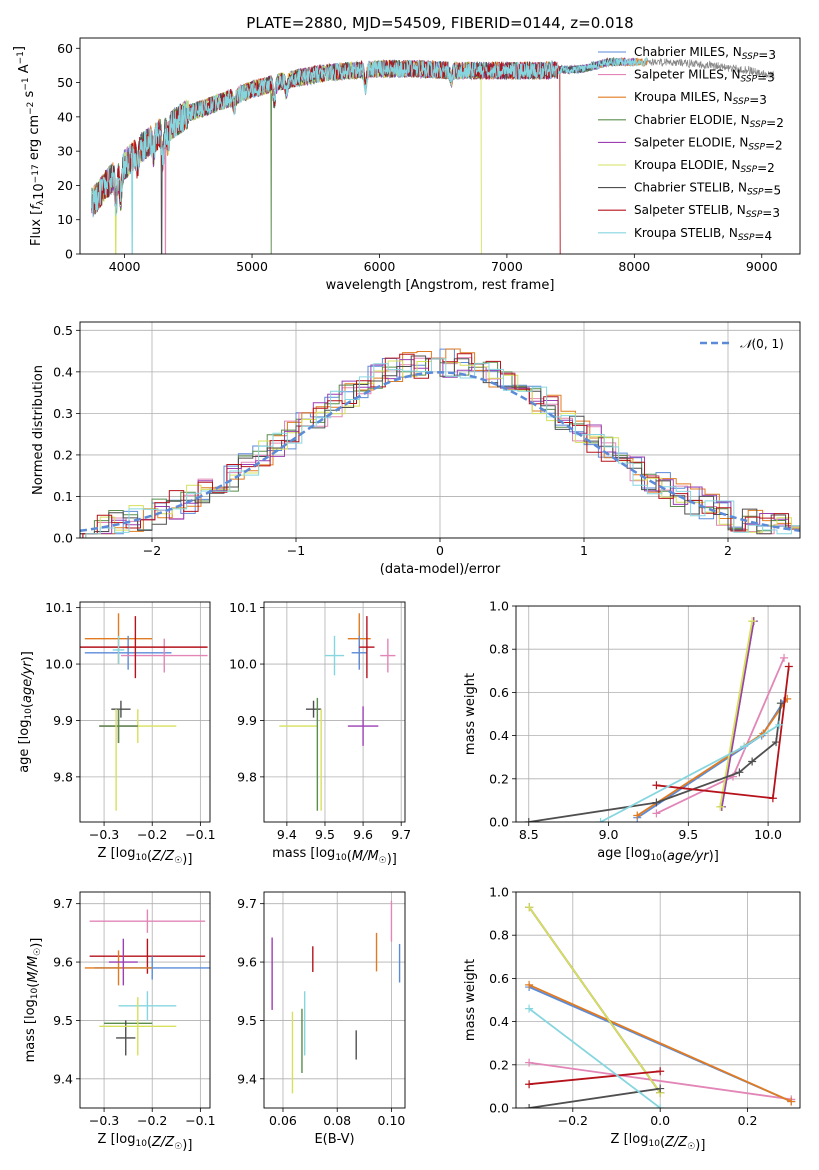 The width and height of the screenshot is (819, 1170). What do you see at coordinates (595, 1000) in the screenshot?
I see `series-kroupa-elodie` at bounding box center [595, 1000].